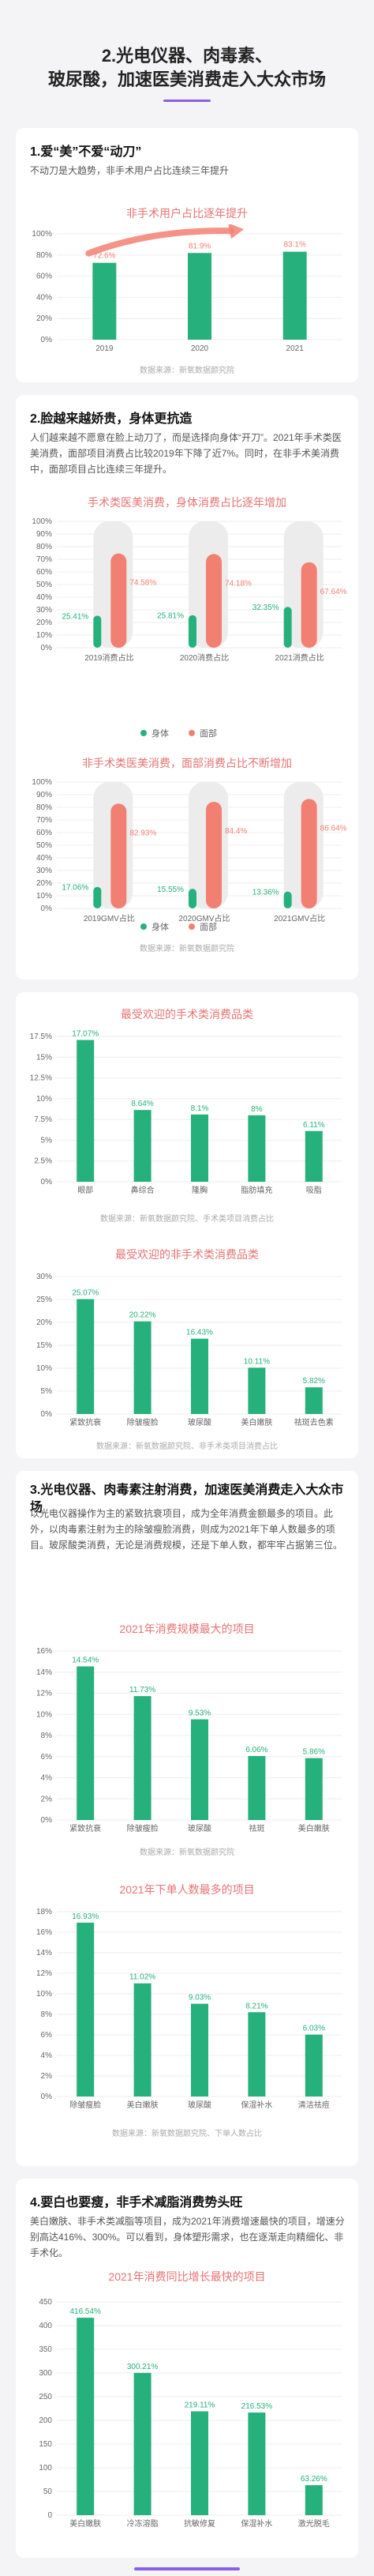  Describe the element at coordinates (200, 1190) in the screenshot. I see `x-tick-label: 隆胸` at that location.